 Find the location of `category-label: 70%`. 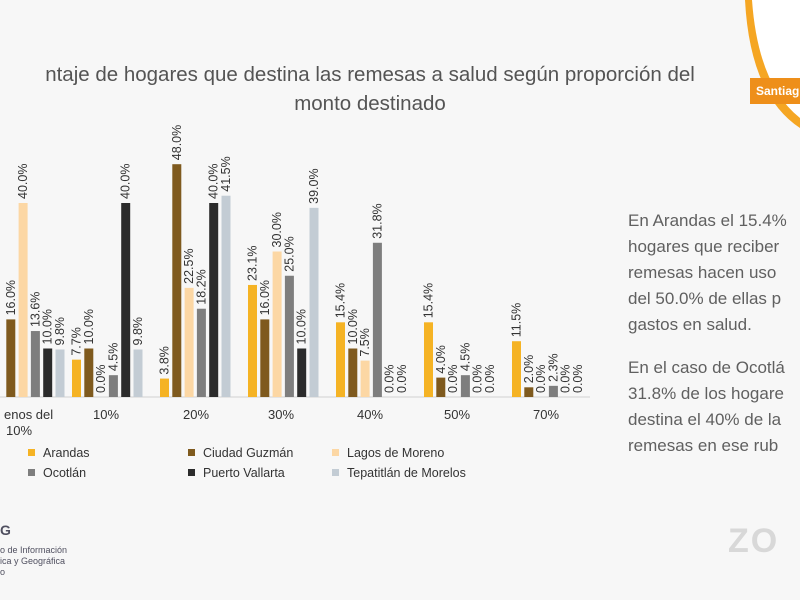

category-label: 70% is located at coordinates (546, 414).